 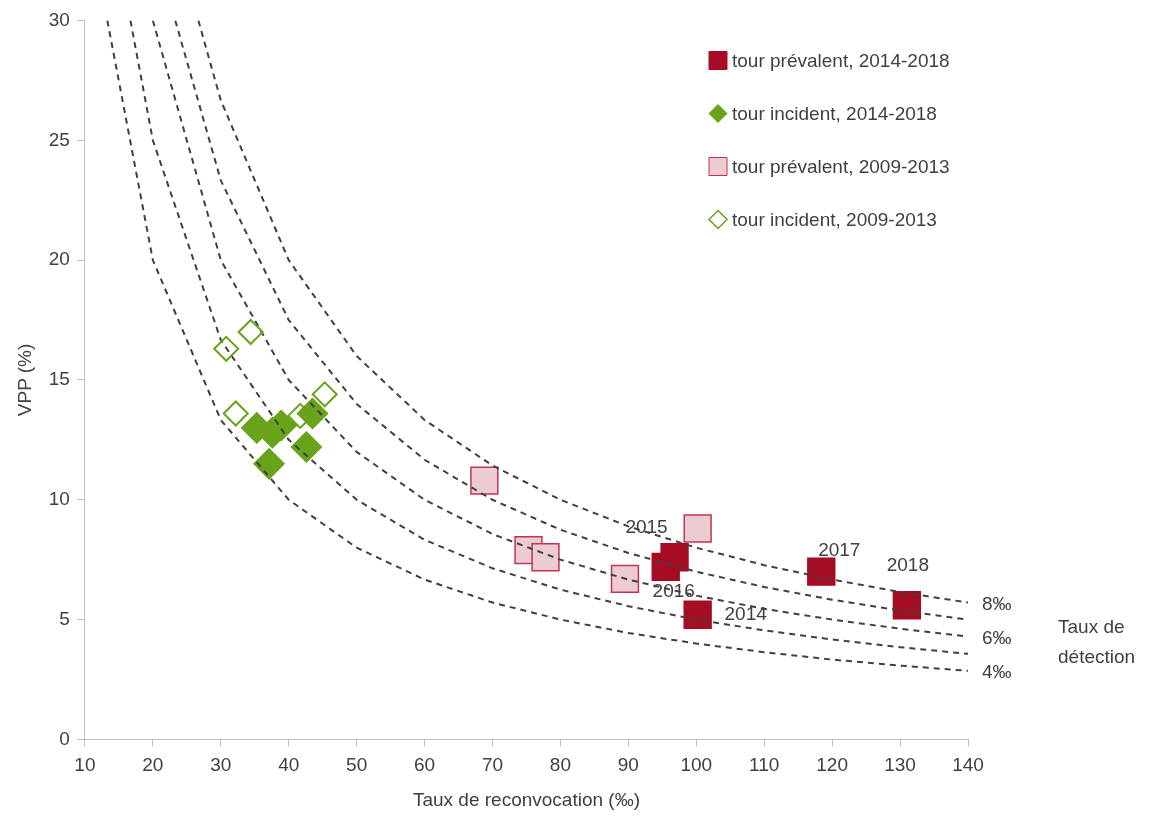 What do you see at coordinates (1097, 641) in the screenshot?
I see `text: Taux de détection` at bounding box center [1097, 641].